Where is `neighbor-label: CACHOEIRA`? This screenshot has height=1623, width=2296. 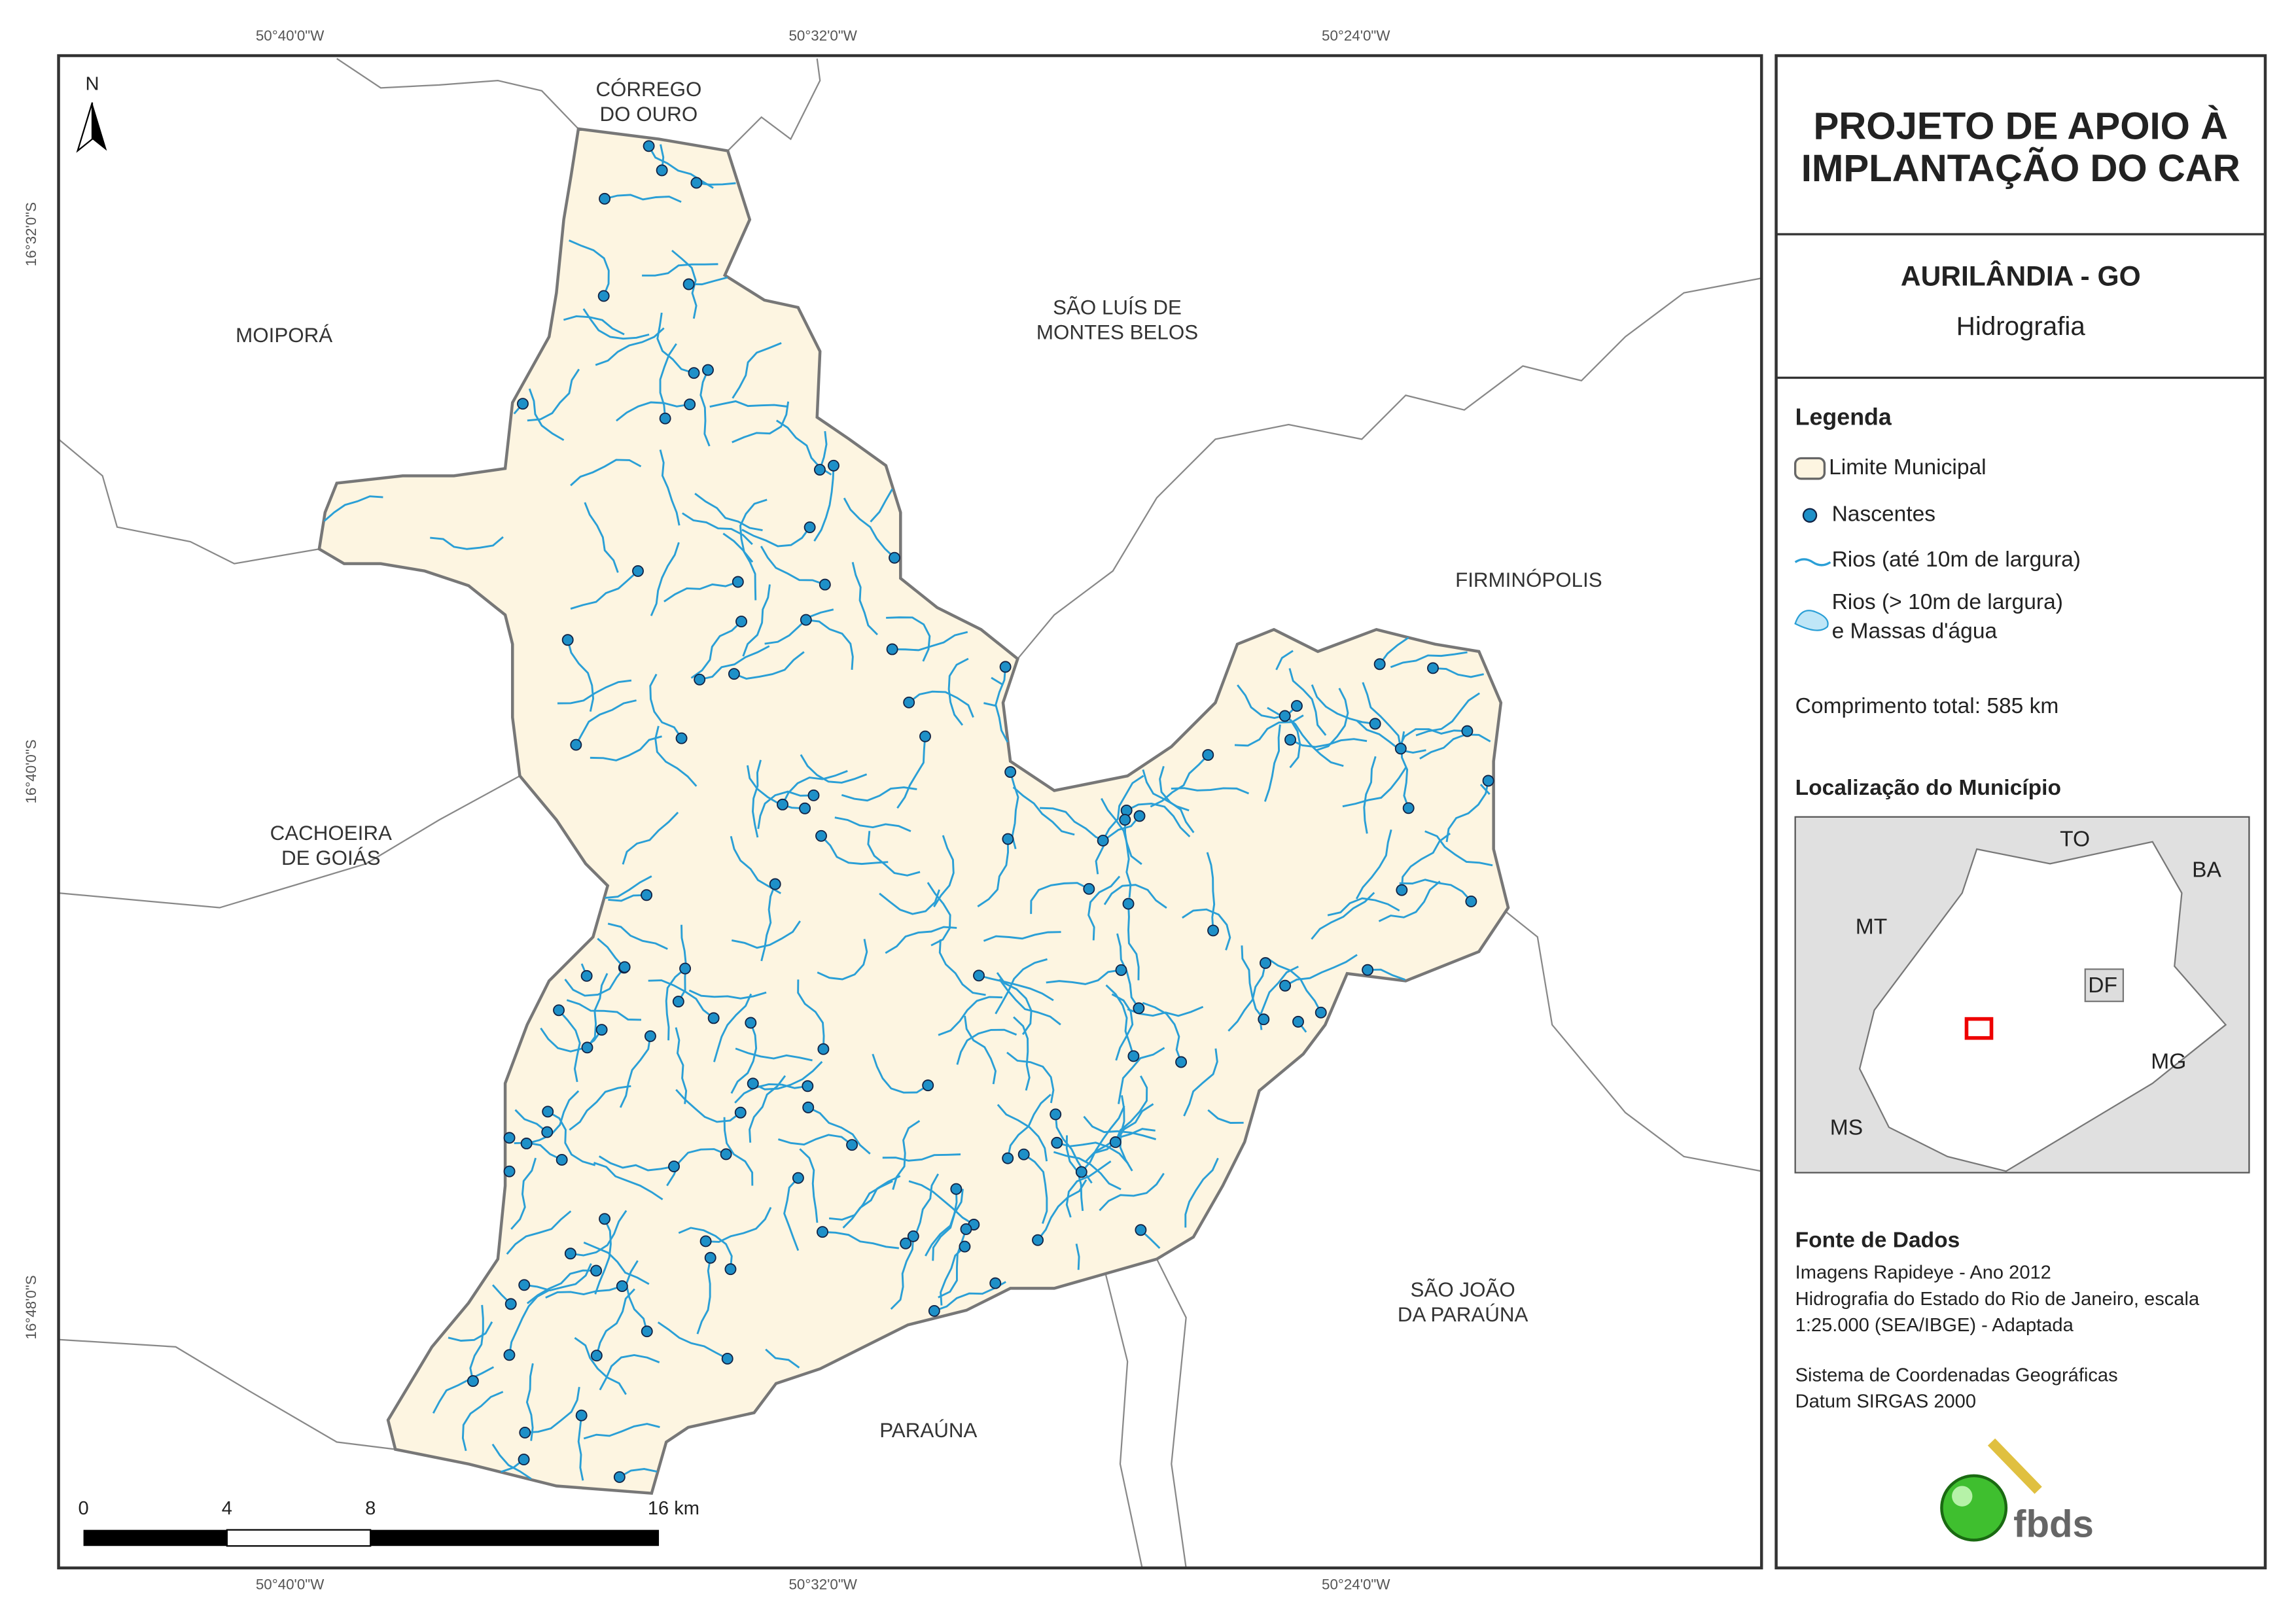
neighbor-label: CACHOEIRA is located at coordinates (331, 834).